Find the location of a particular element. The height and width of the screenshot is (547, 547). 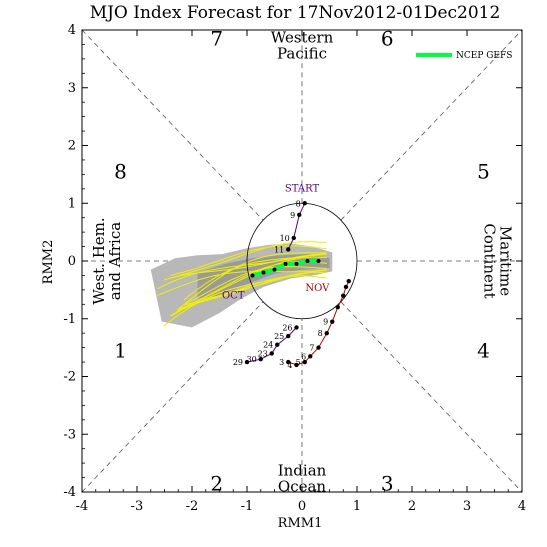

y-tick-label: 4 is located at coordinates (72, 30).